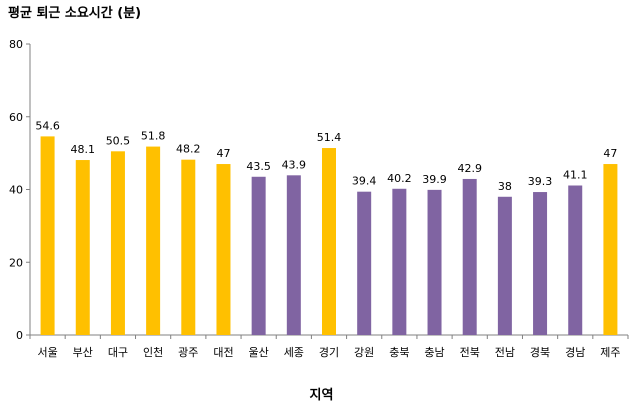 Image resolution: width=643 pixels, height=414 pixels. I want to click on data-label: 39.3, so click(540, 181).